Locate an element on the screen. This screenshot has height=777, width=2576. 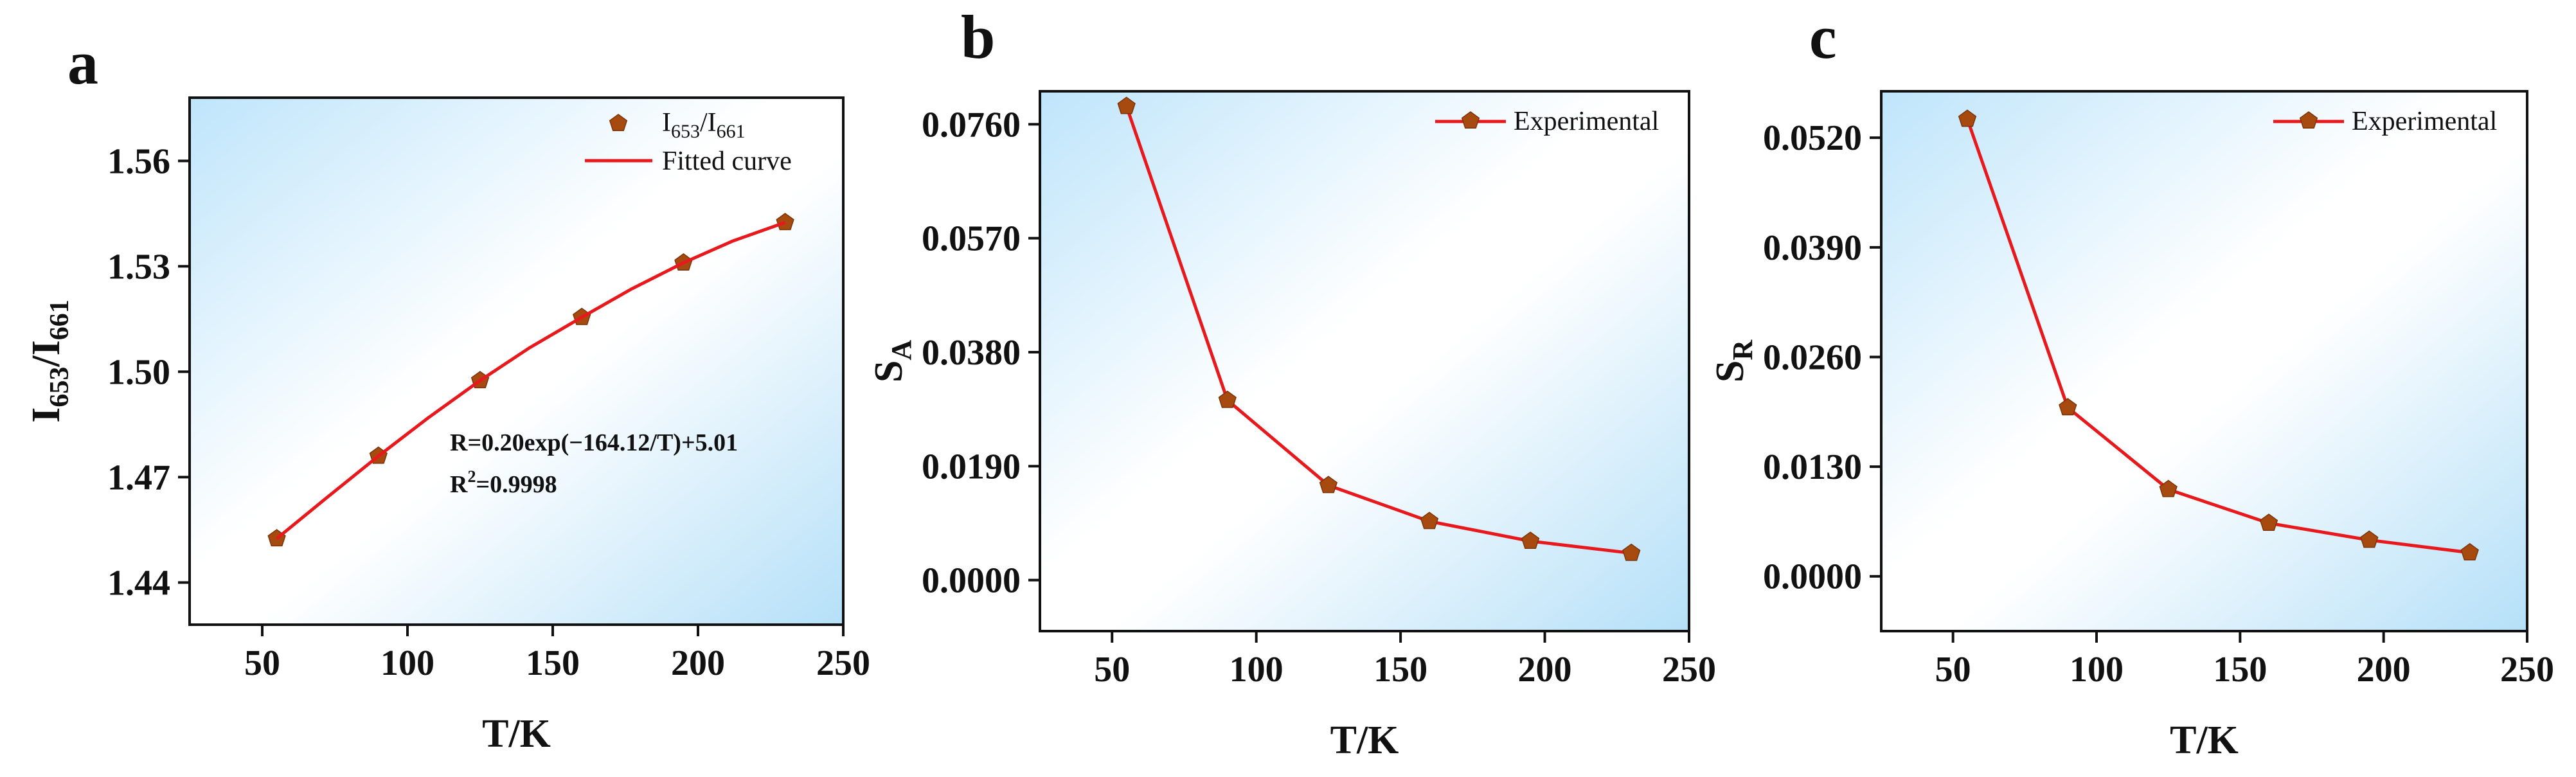
fit-r-squared: R2=0.9998 is located at coordinates (503, 482).